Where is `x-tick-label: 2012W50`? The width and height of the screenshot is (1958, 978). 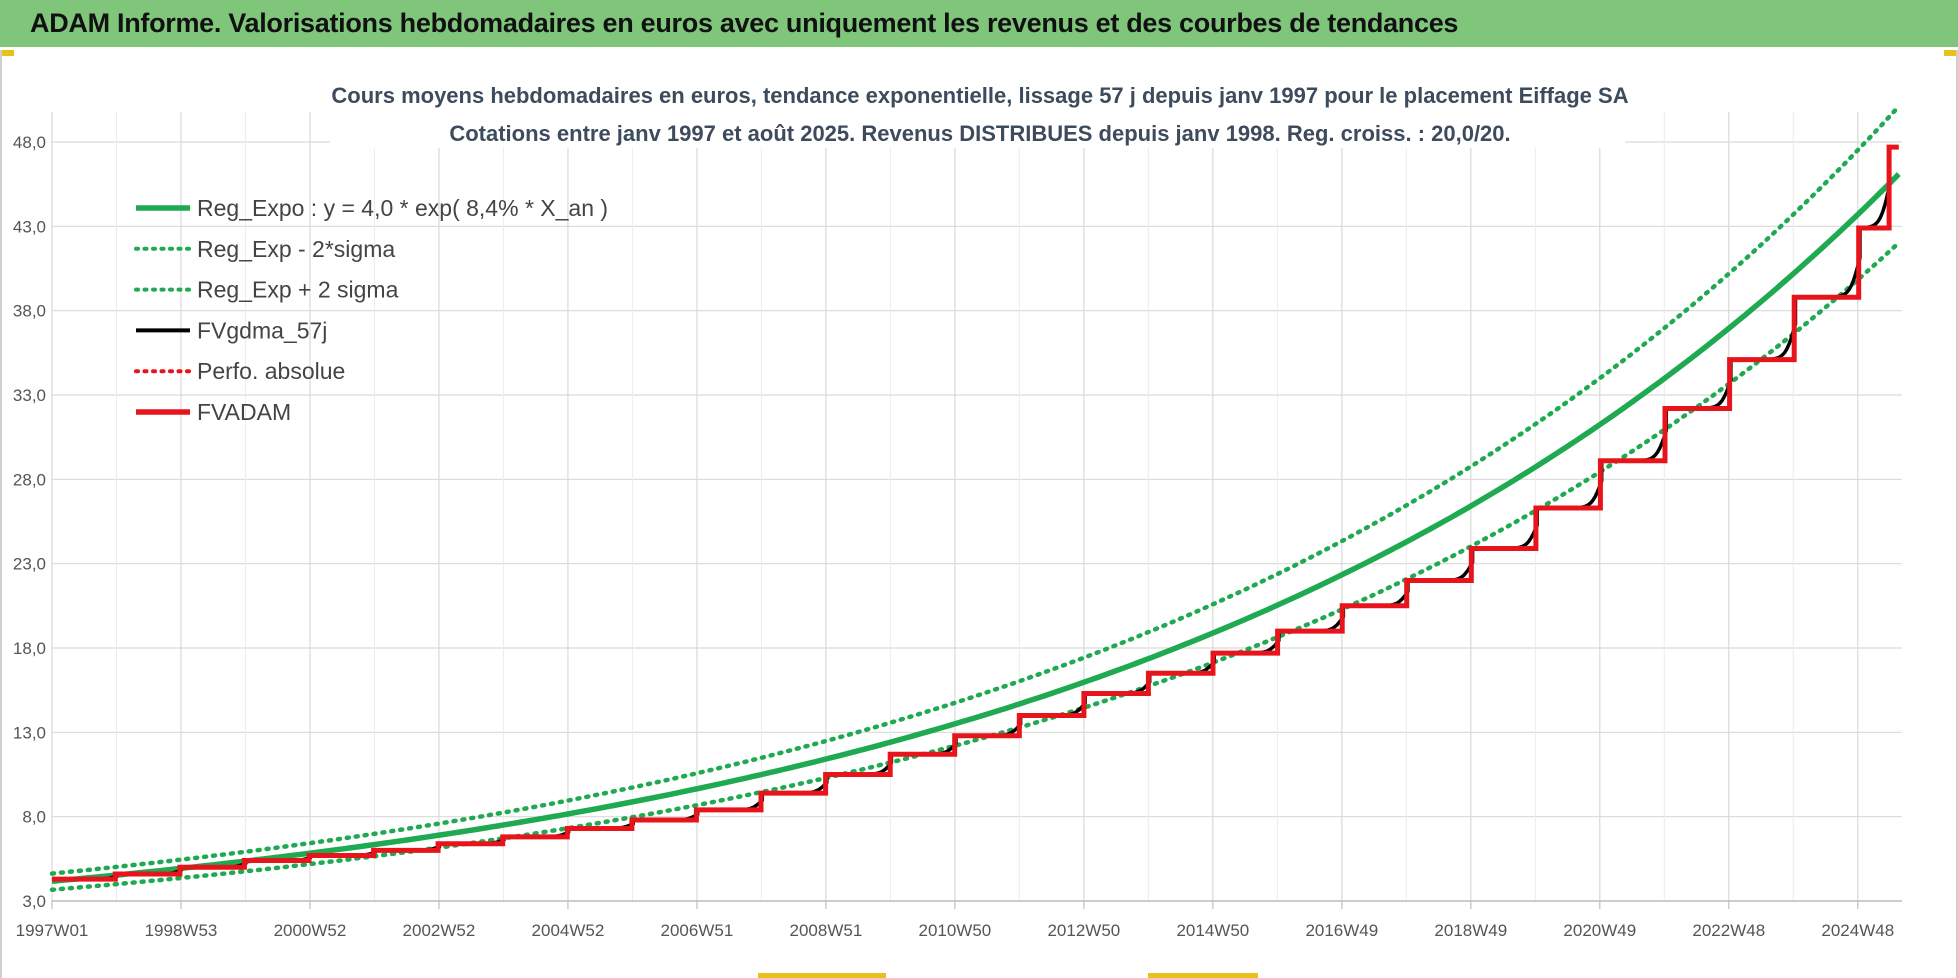
x-tick-label: 2012W50 is located at coordinates (1083, 930).